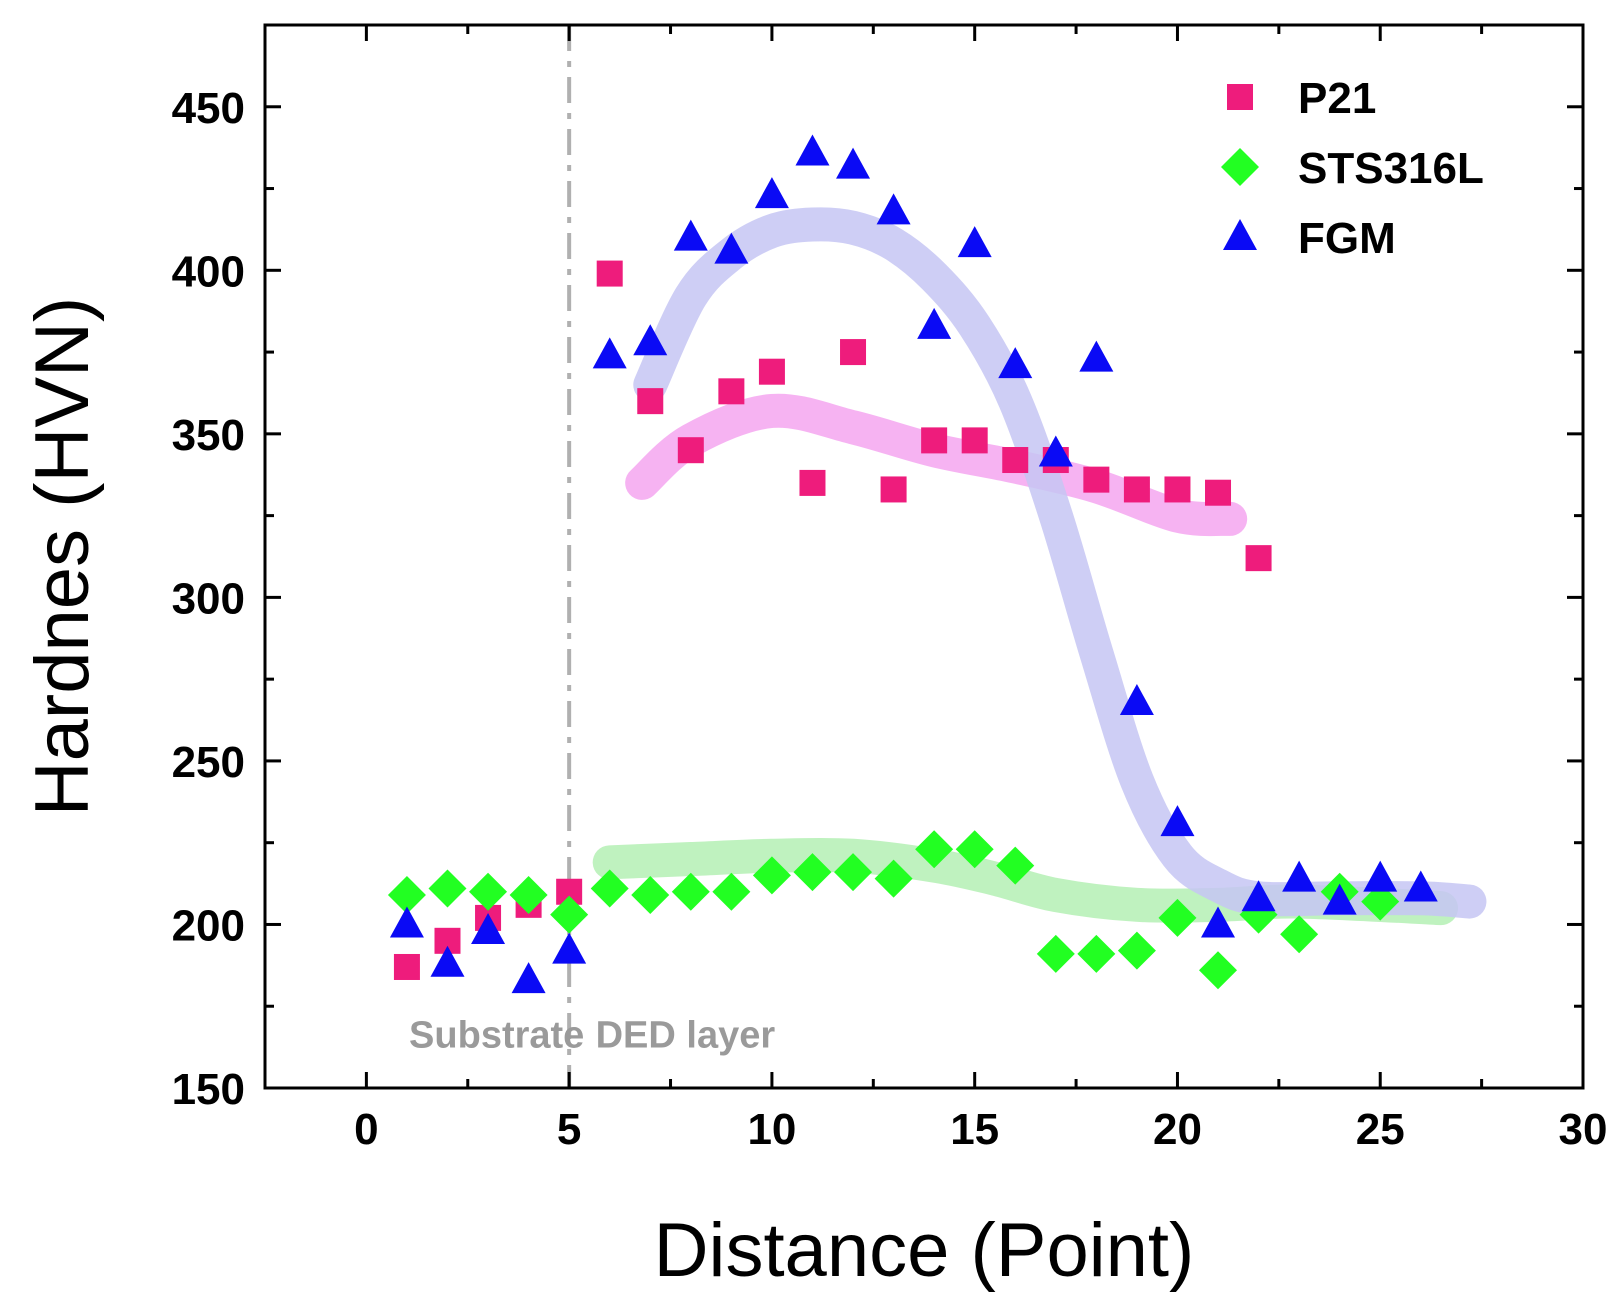 The width and height of the screenshot is (1620, 1307). I want to click on y-tick-label: 450, so click(208, 108).